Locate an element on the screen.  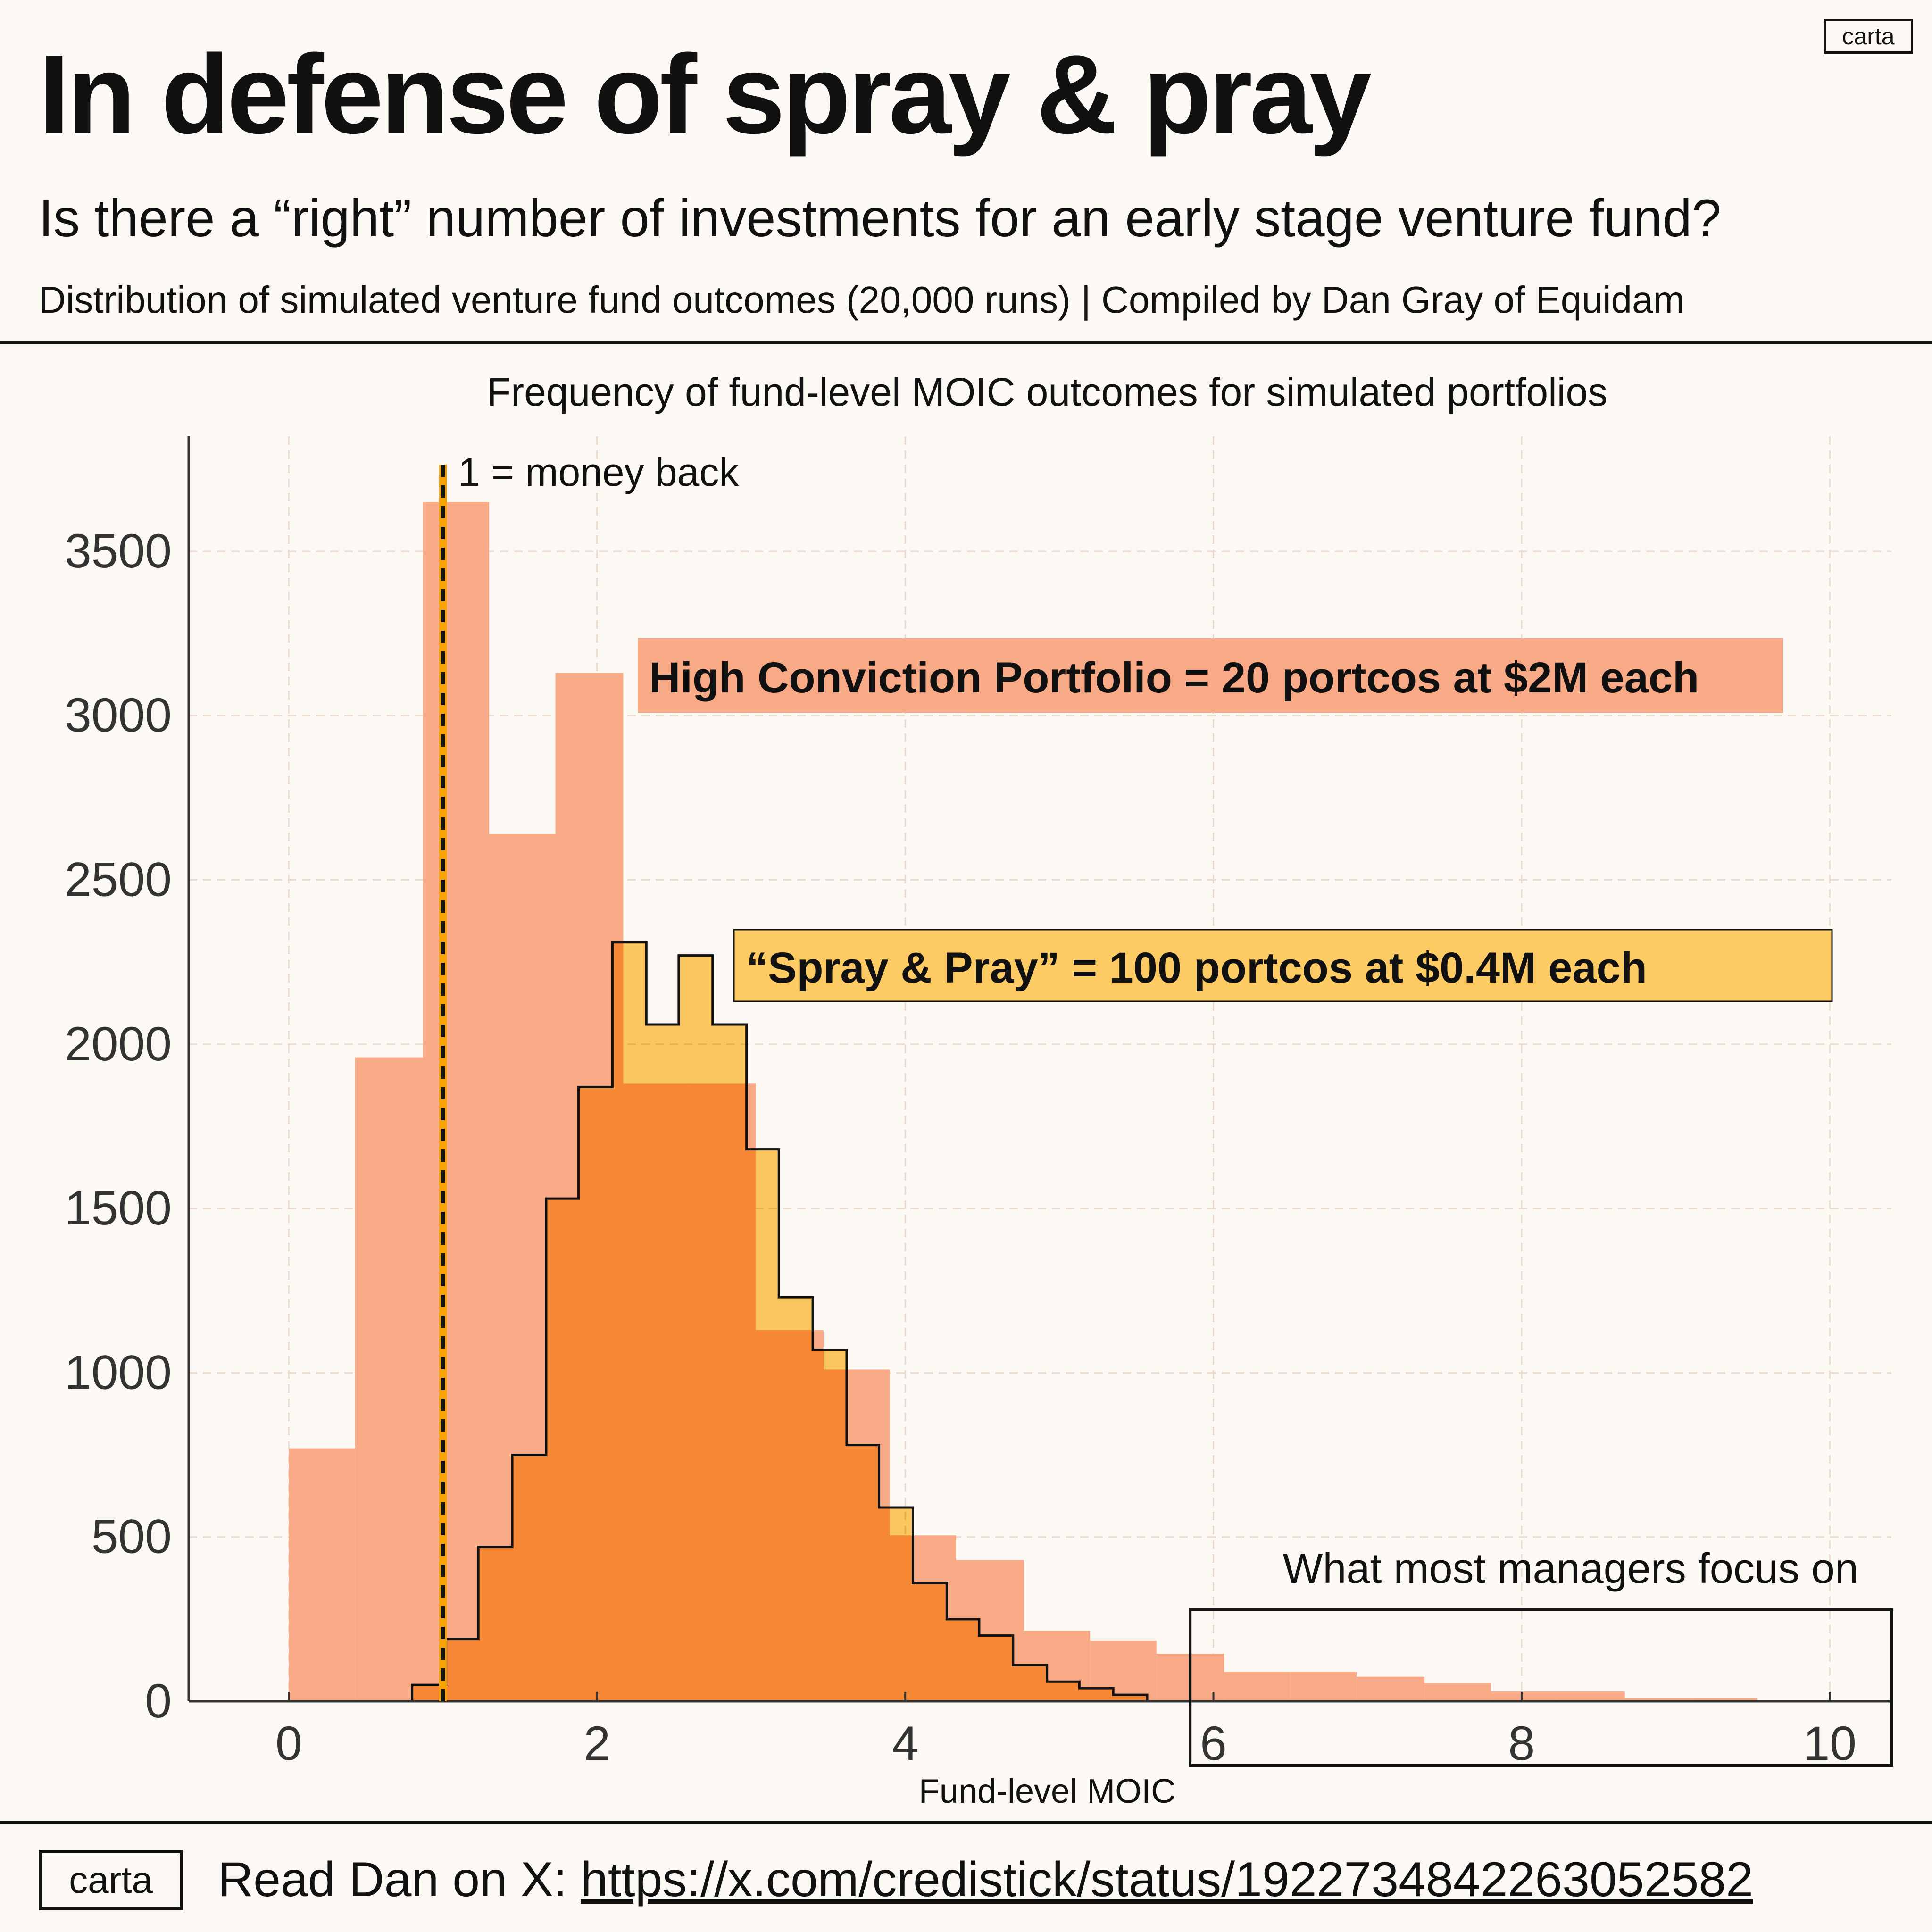
x-tick-label: 0 is located at coordinates (288, 1743).